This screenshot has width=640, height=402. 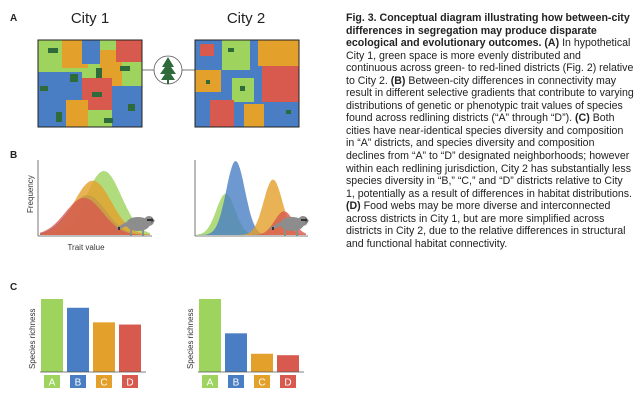 I want to click on city2-richness-label: Species richness, so click(x=190, y=339).